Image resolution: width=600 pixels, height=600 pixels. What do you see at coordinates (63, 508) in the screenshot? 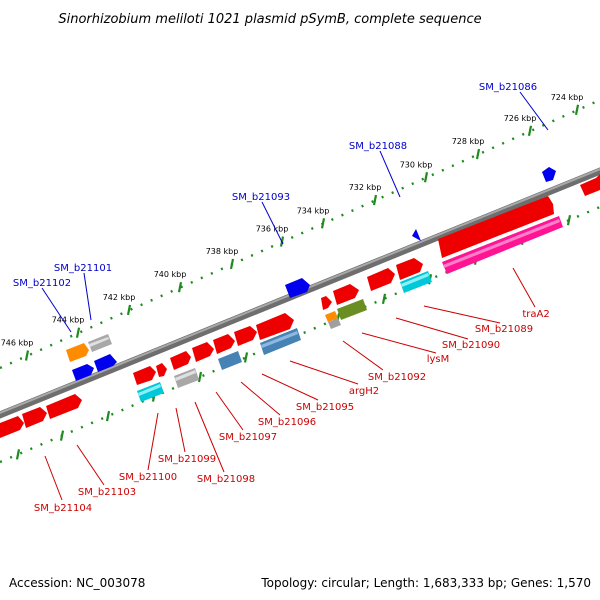
I see `gene-label-sm-b21104: SM_b21104` at bounding box center [63, 508].